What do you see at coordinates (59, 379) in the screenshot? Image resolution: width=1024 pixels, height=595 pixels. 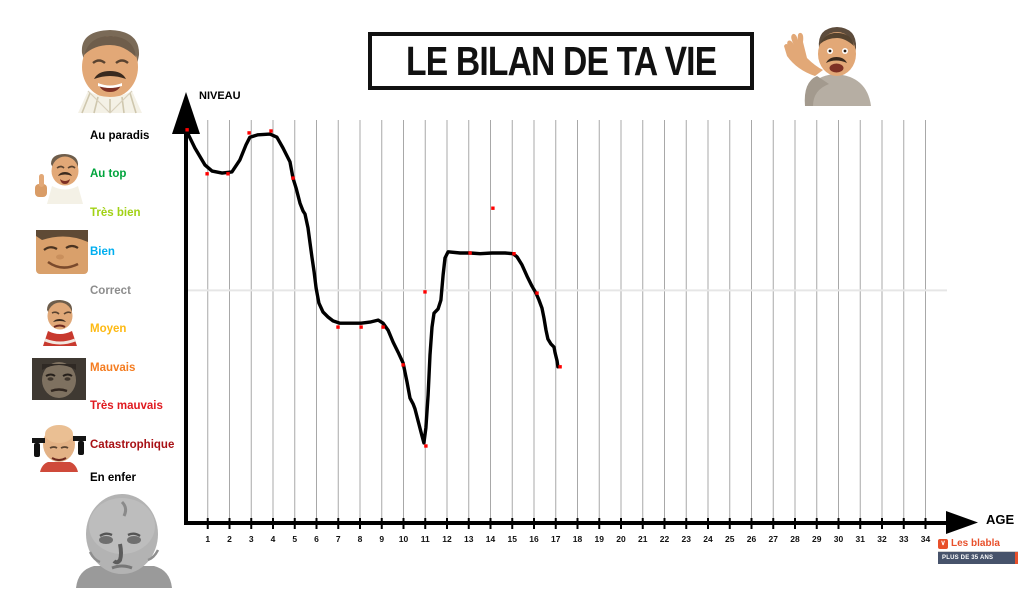 I see `grim-dark-face-image` at bounding box center [59, 379].